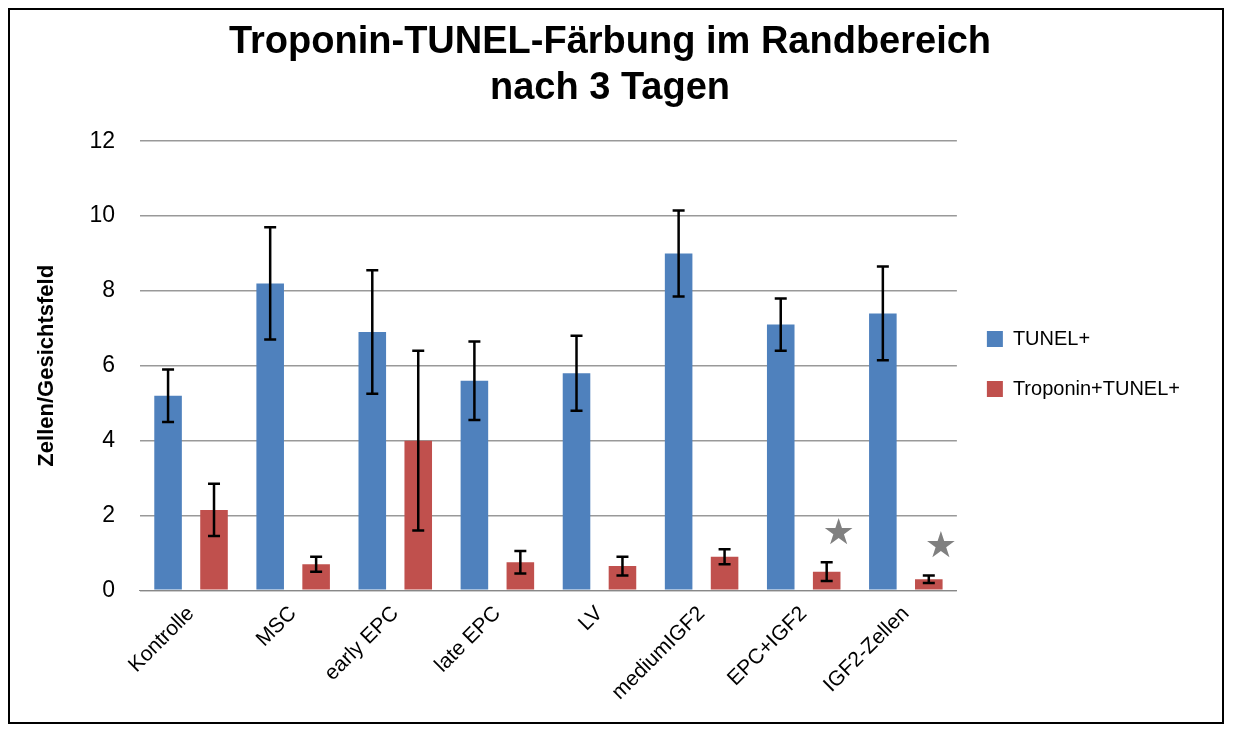 This screenshot has height=740, width=1240. I want to click on chart-title: Troponin-TUNEL-Färbung im Randbereich nach 3 Tagen, so click(610, 63).